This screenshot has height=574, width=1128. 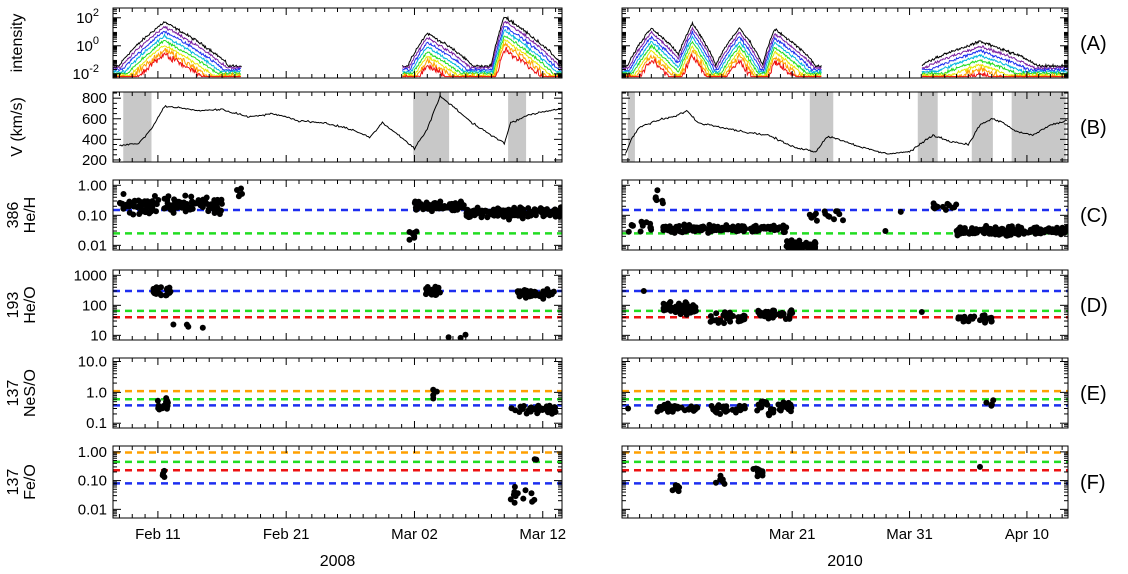 I want to click on ylabel-heO-1: He/O, so click(x=30, y=304).